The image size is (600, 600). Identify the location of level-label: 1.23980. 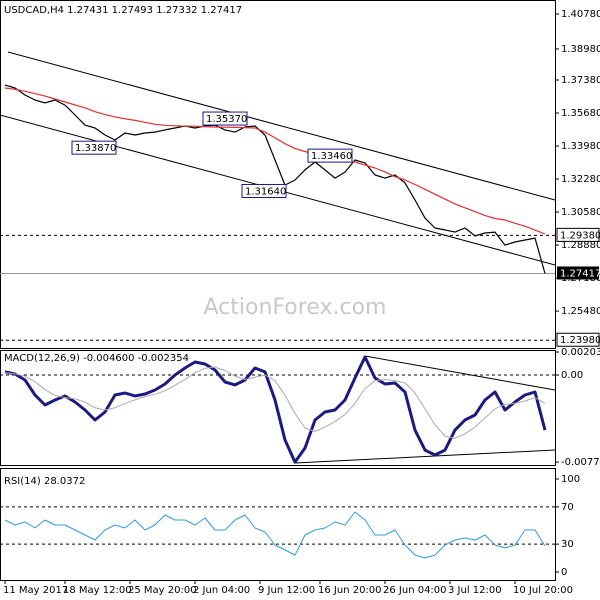
(580, 340).